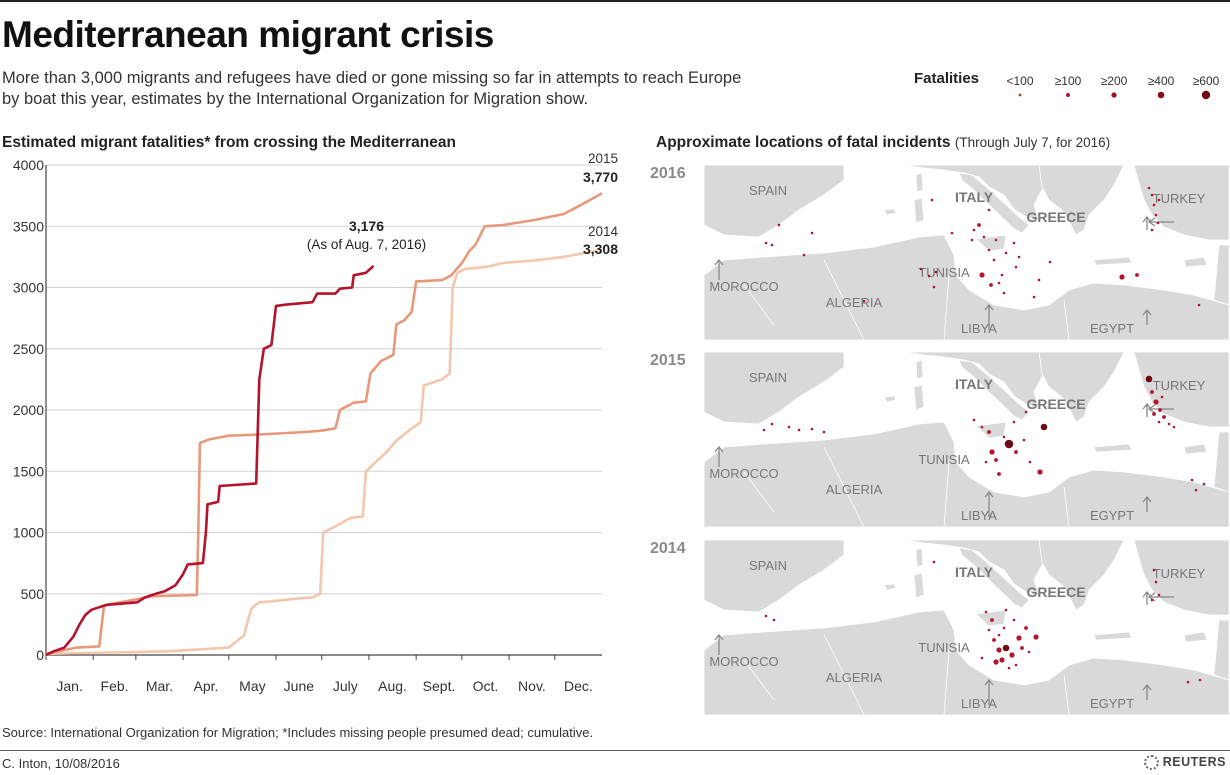 The image size is (1230, 775). I want to click on map-land-corsica-island, so click(919, 369).